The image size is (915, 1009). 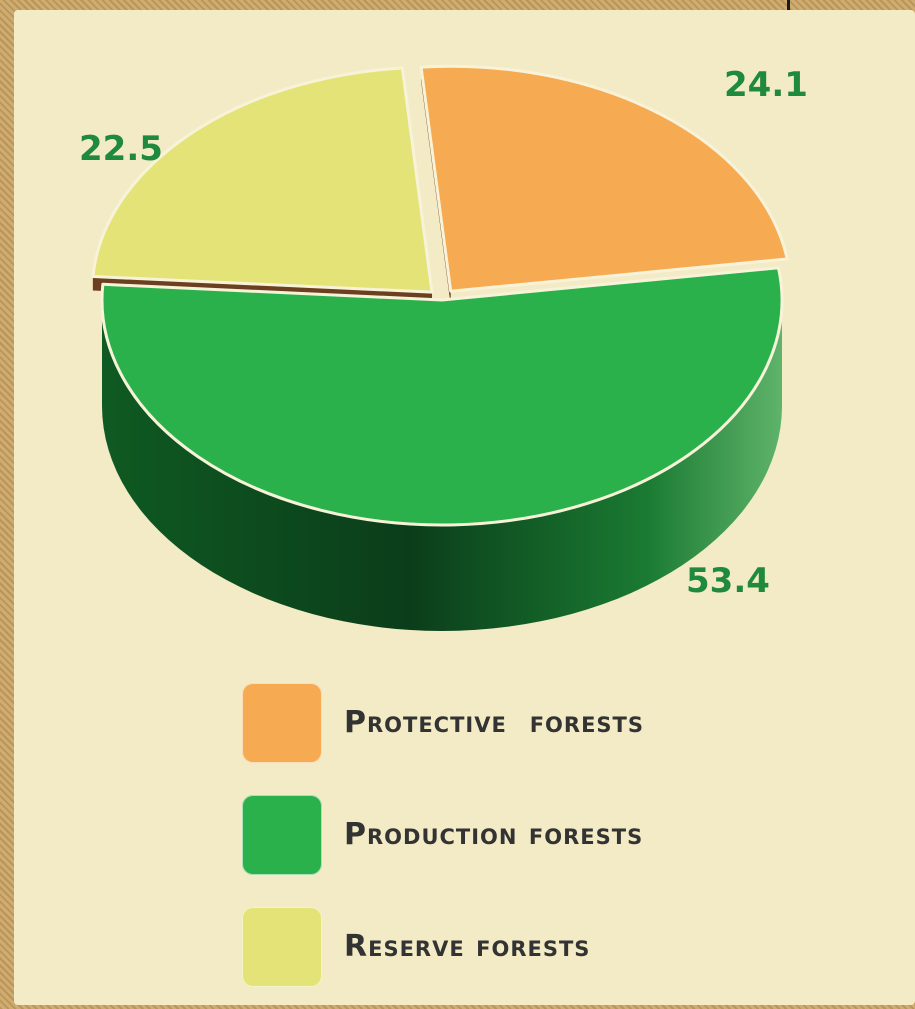 I want to click on legend-item-reserve: Reserve forests, so click(x=502, y=949).